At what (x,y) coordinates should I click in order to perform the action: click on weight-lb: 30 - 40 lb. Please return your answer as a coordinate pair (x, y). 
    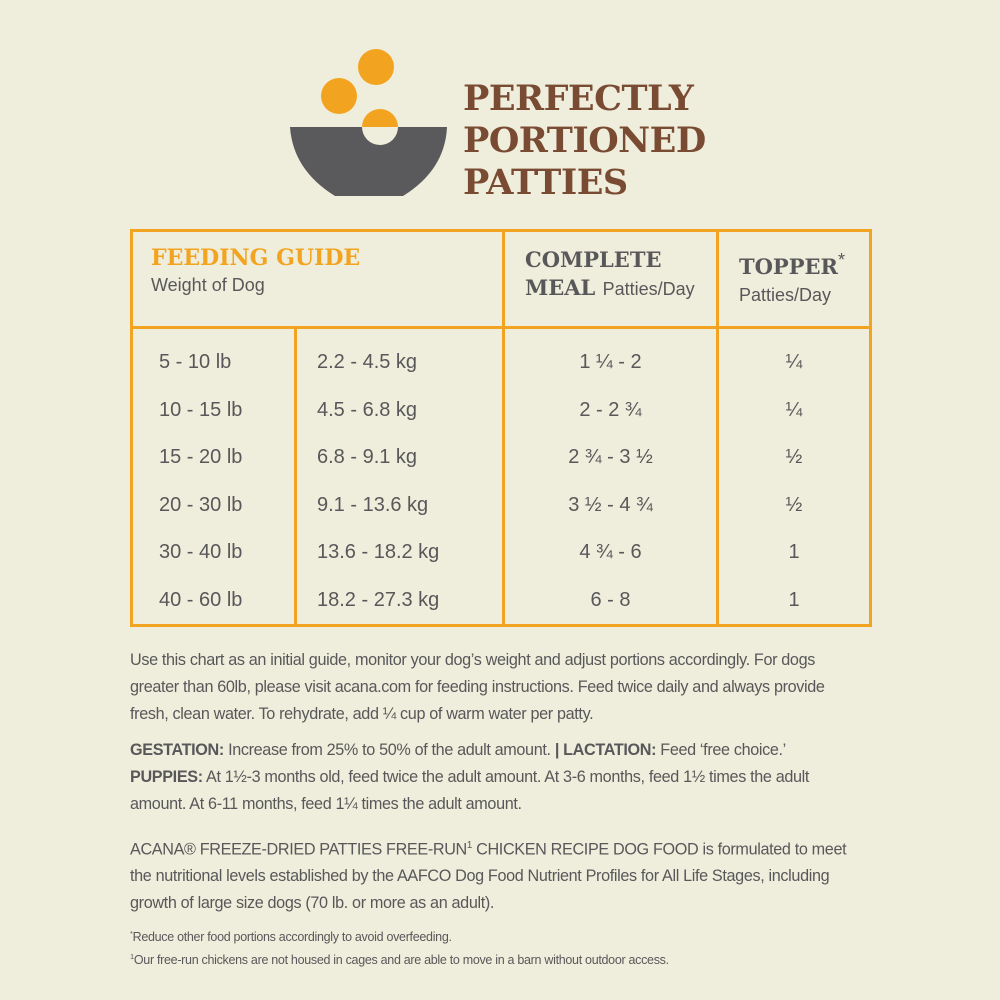
    Looking at the image, I should click on (201, 552).